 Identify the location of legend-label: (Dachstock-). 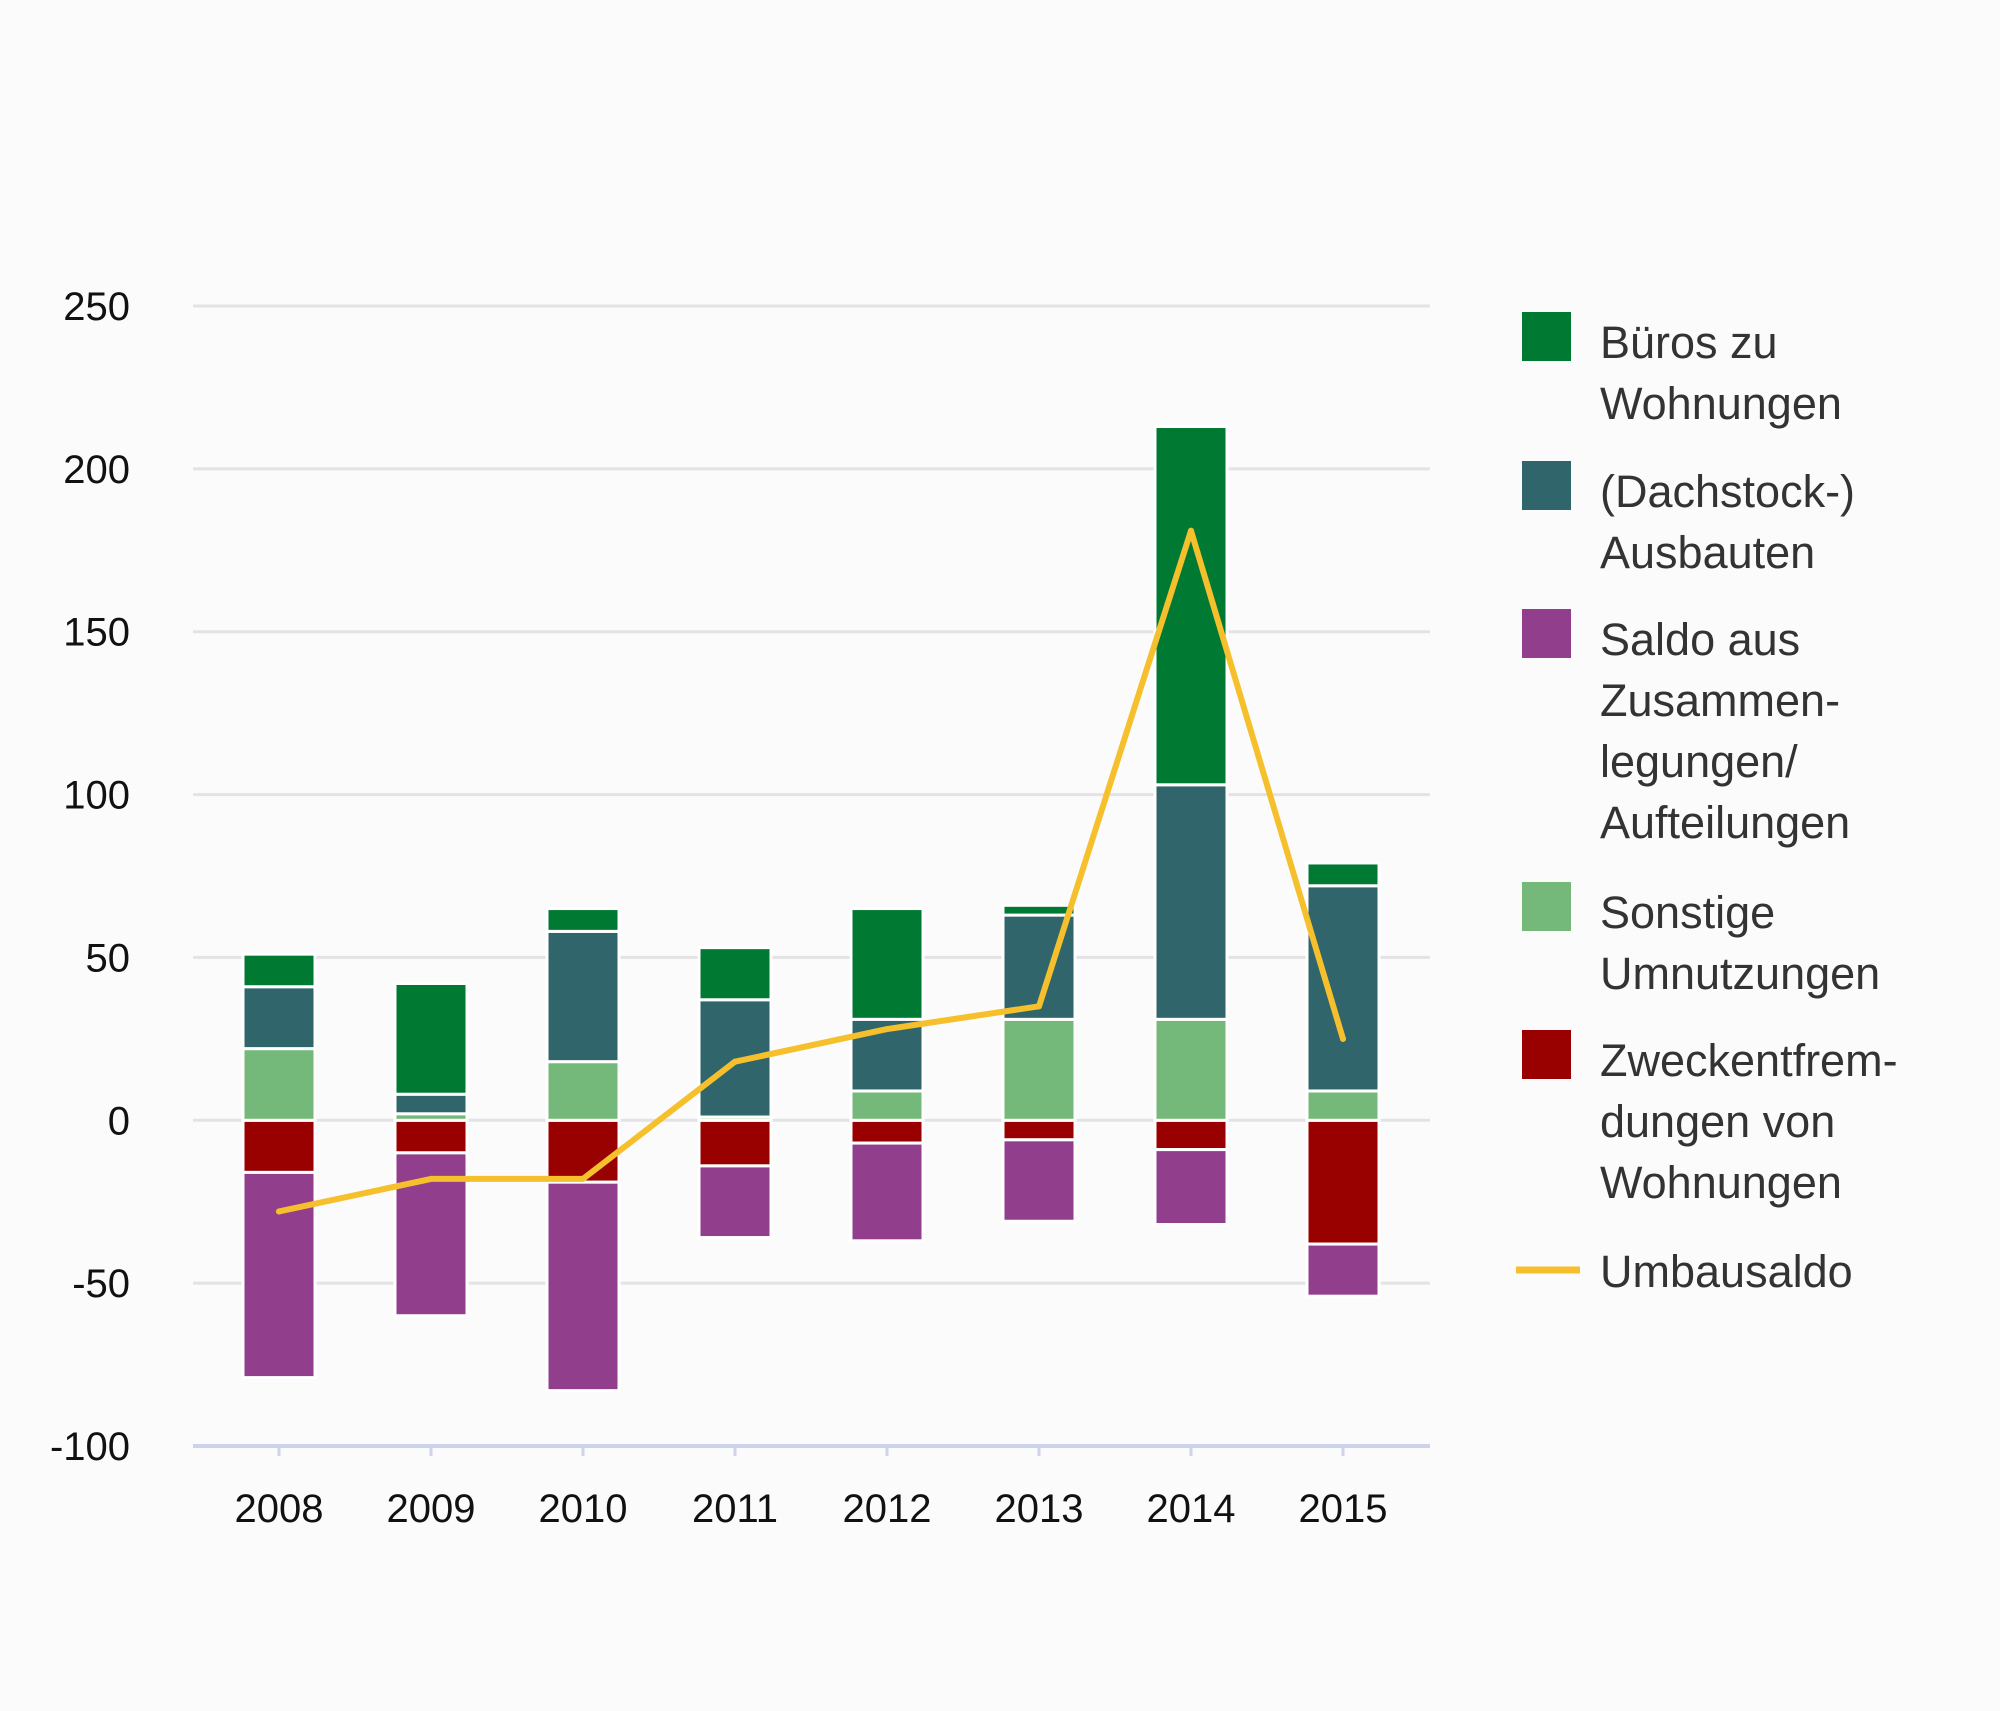
(1727, 491).